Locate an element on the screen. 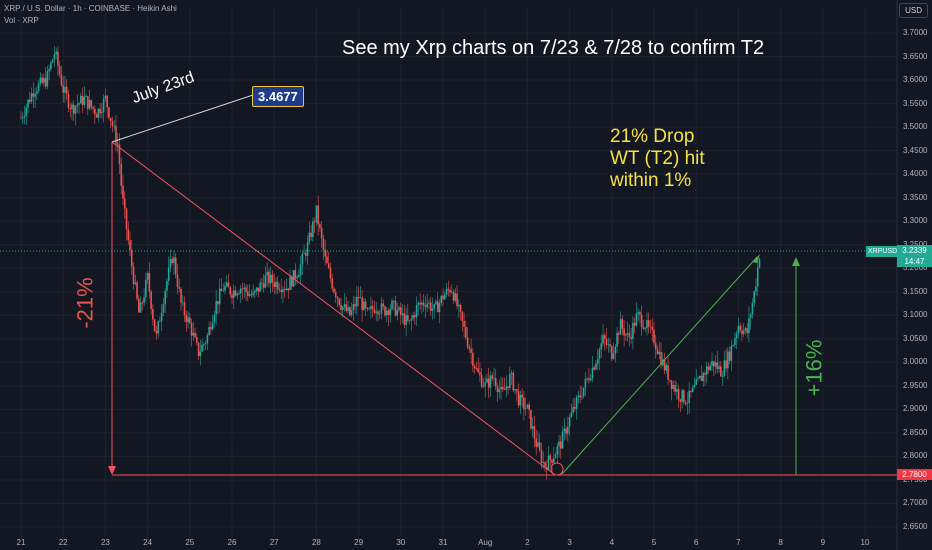  y-tick-label: 3.5000 is located at coordinates (915, 127).